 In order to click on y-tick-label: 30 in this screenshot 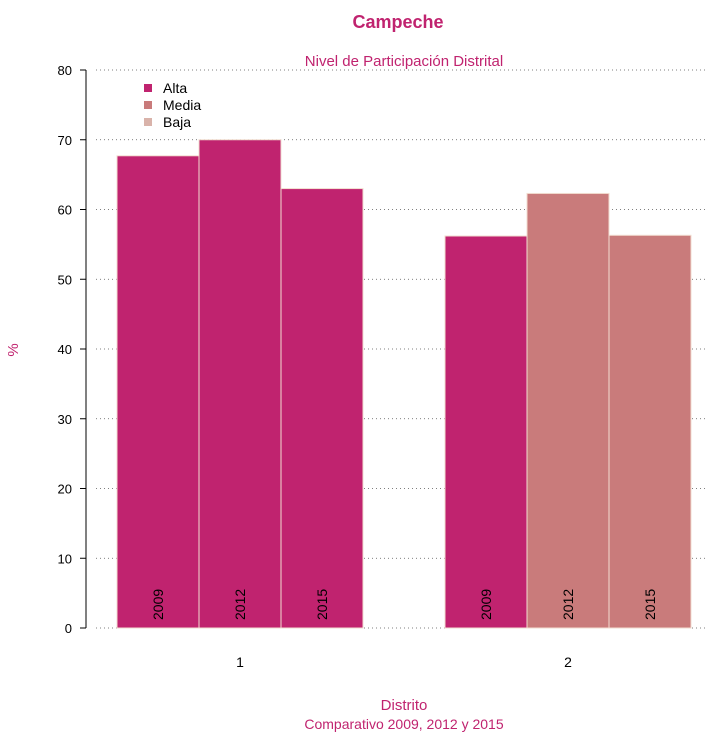, I will do `click(65, 419)`.